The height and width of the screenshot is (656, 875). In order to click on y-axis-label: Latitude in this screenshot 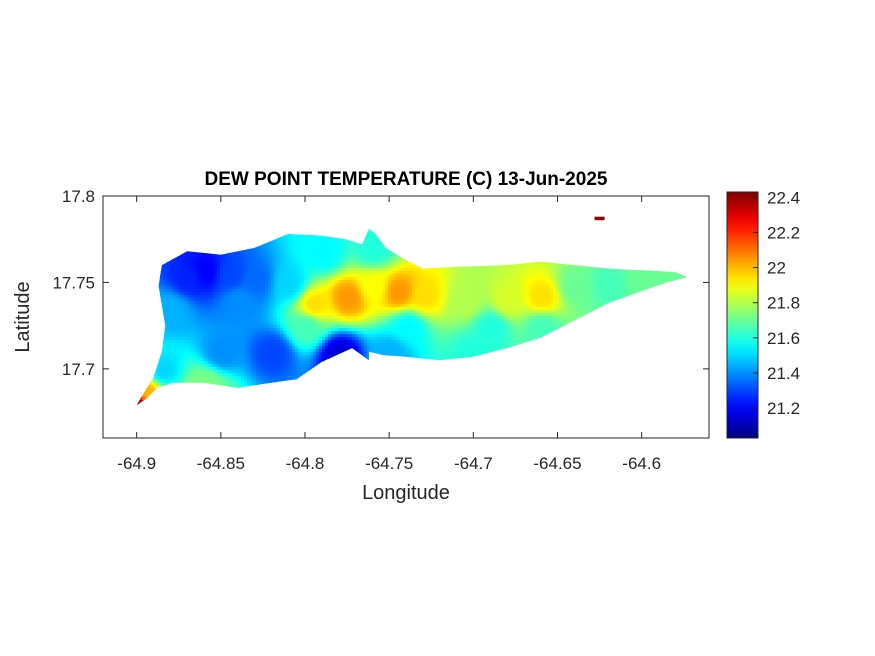, I will do `click(23, 316)`.